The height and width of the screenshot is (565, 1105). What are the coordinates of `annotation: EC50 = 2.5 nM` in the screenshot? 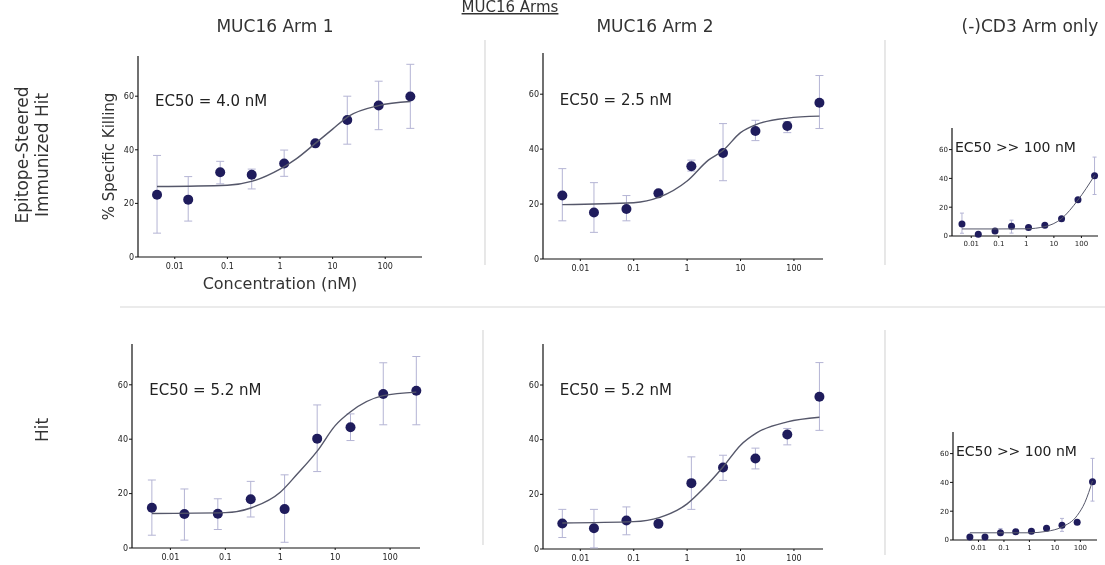 It's located at (616, 99).